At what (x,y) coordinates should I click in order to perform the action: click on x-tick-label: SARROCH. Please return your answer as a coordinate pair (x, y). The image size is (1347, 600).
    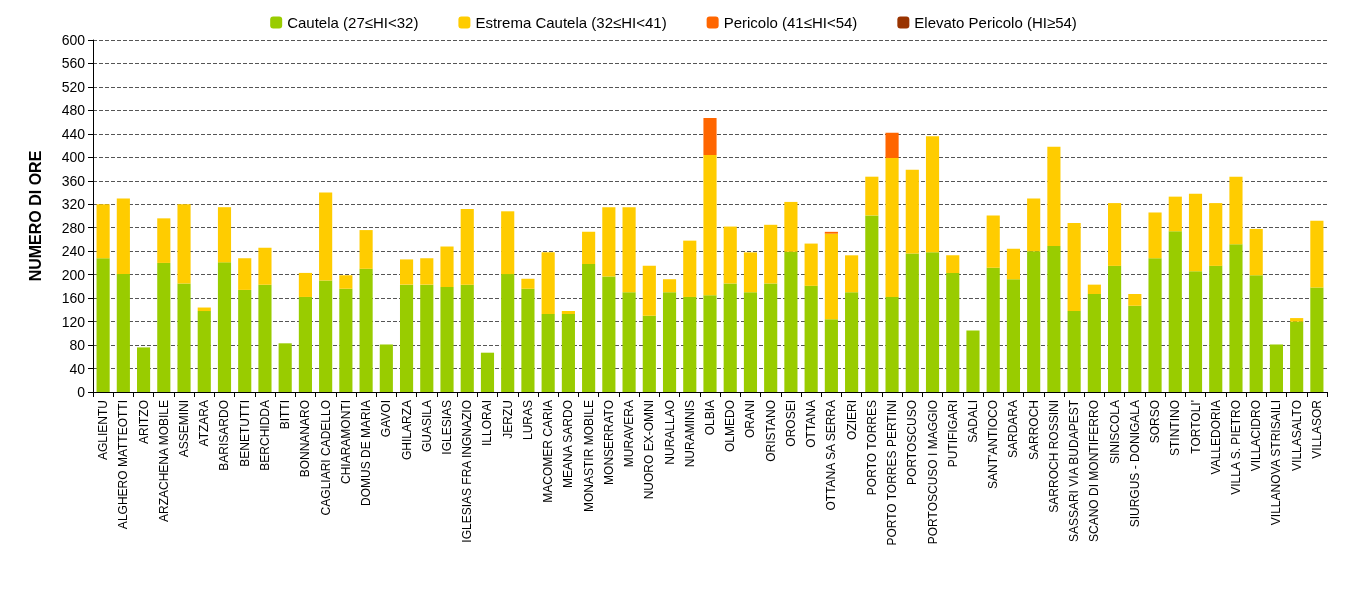
    Looking at the image, I should click on (1033, 430).